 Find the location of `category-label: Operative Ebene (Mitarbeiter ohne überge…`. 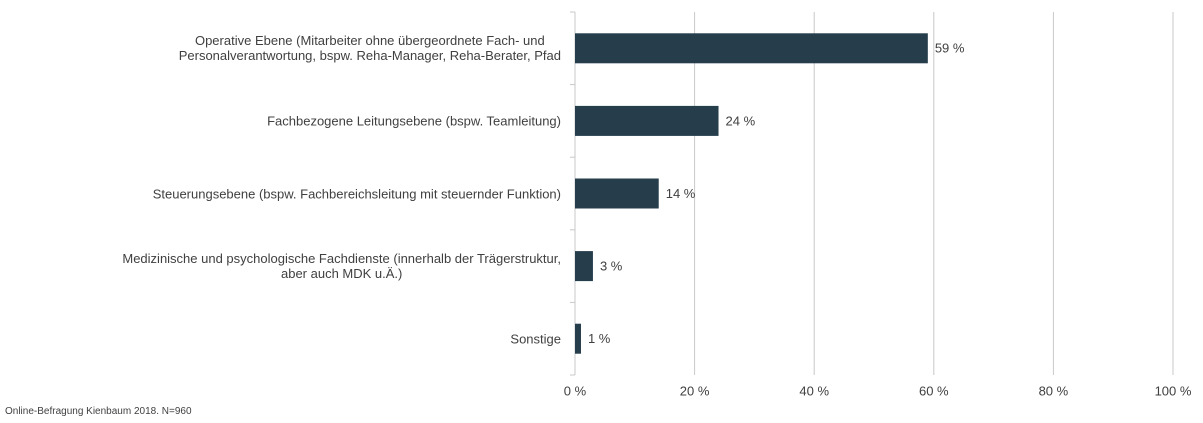

category-label: Operative Ebene (Mitarbeiter ohne überge… is located at coordinates (369, 48).